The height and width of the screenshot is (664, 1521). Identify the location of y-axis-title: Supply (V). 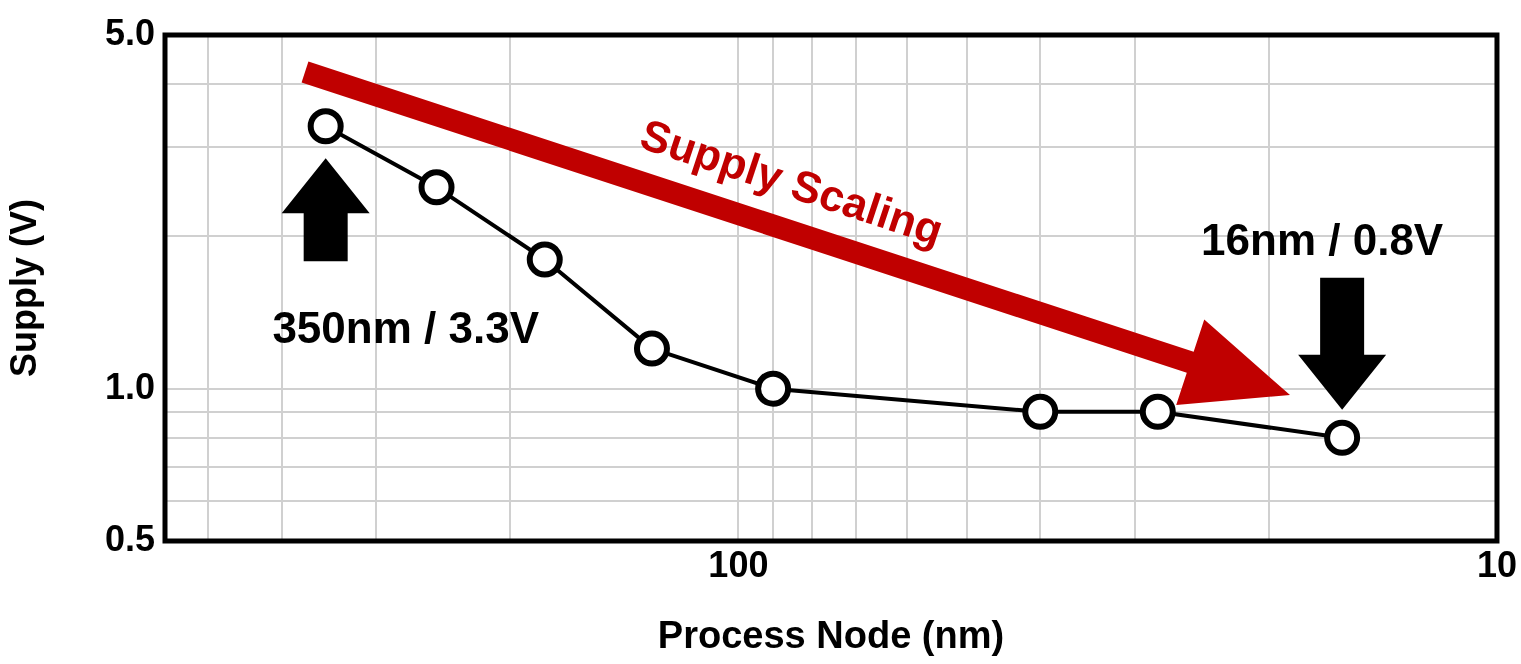
(23, 288).